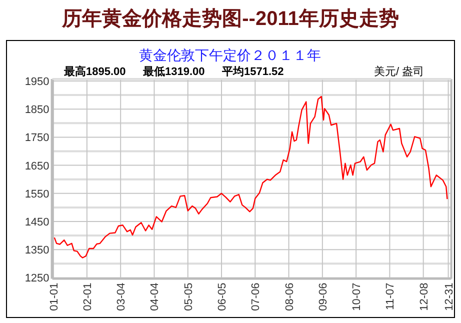 The width and height of the screenshot is (461, 323). Describe the element at coordinates (37, 222) in the screenshot. I see `y-tick-label: 1450` at that location.